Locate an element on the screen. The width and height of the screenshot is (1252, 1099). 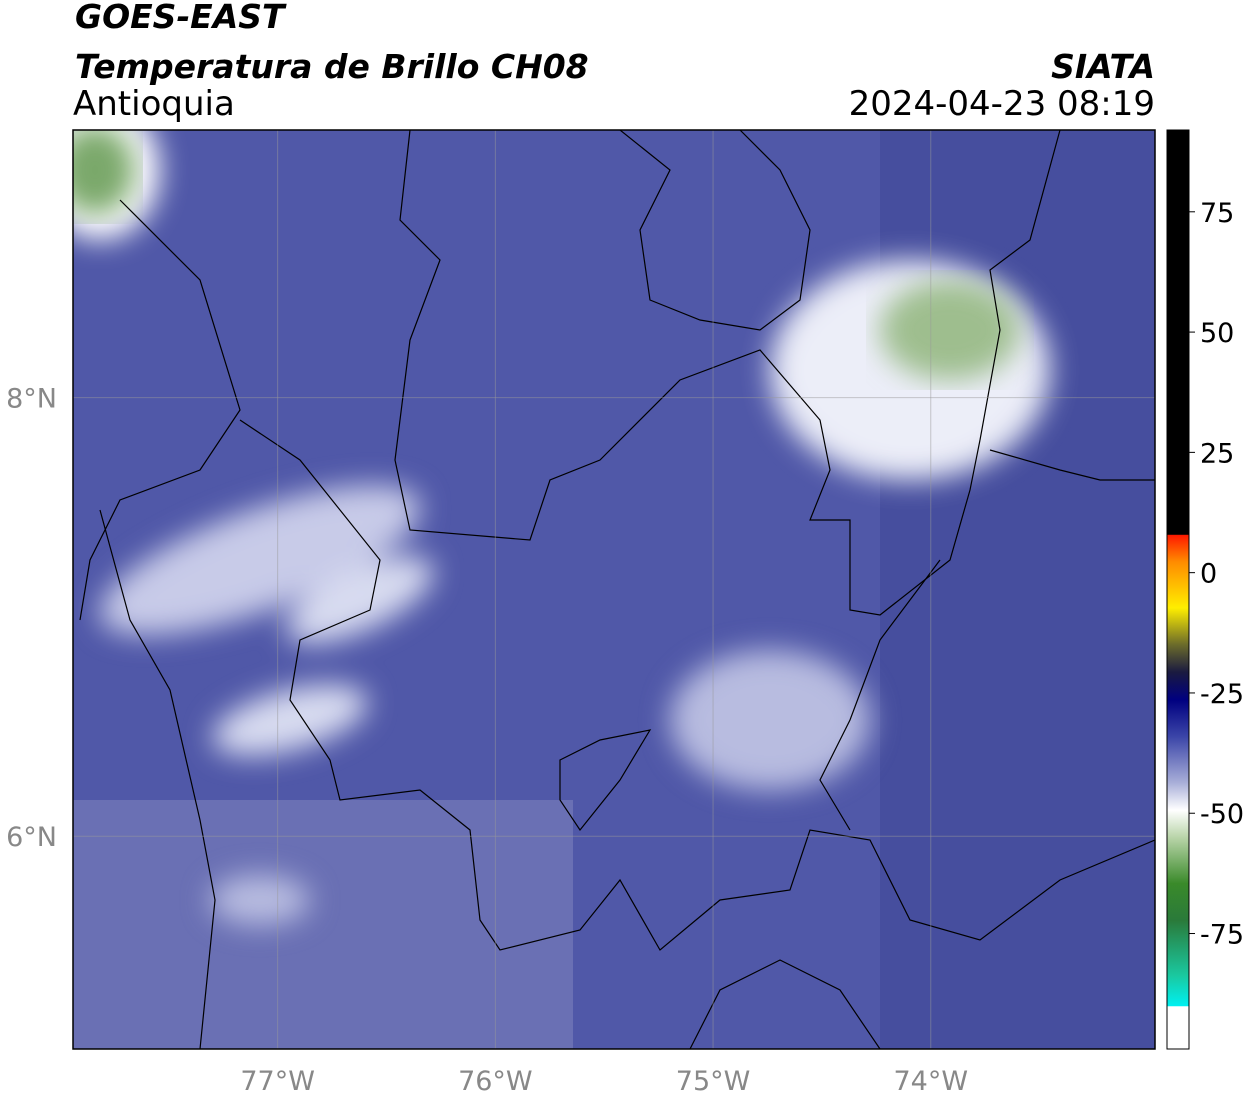
y-tick-label: 8°N is located at coordinates (31, 399).